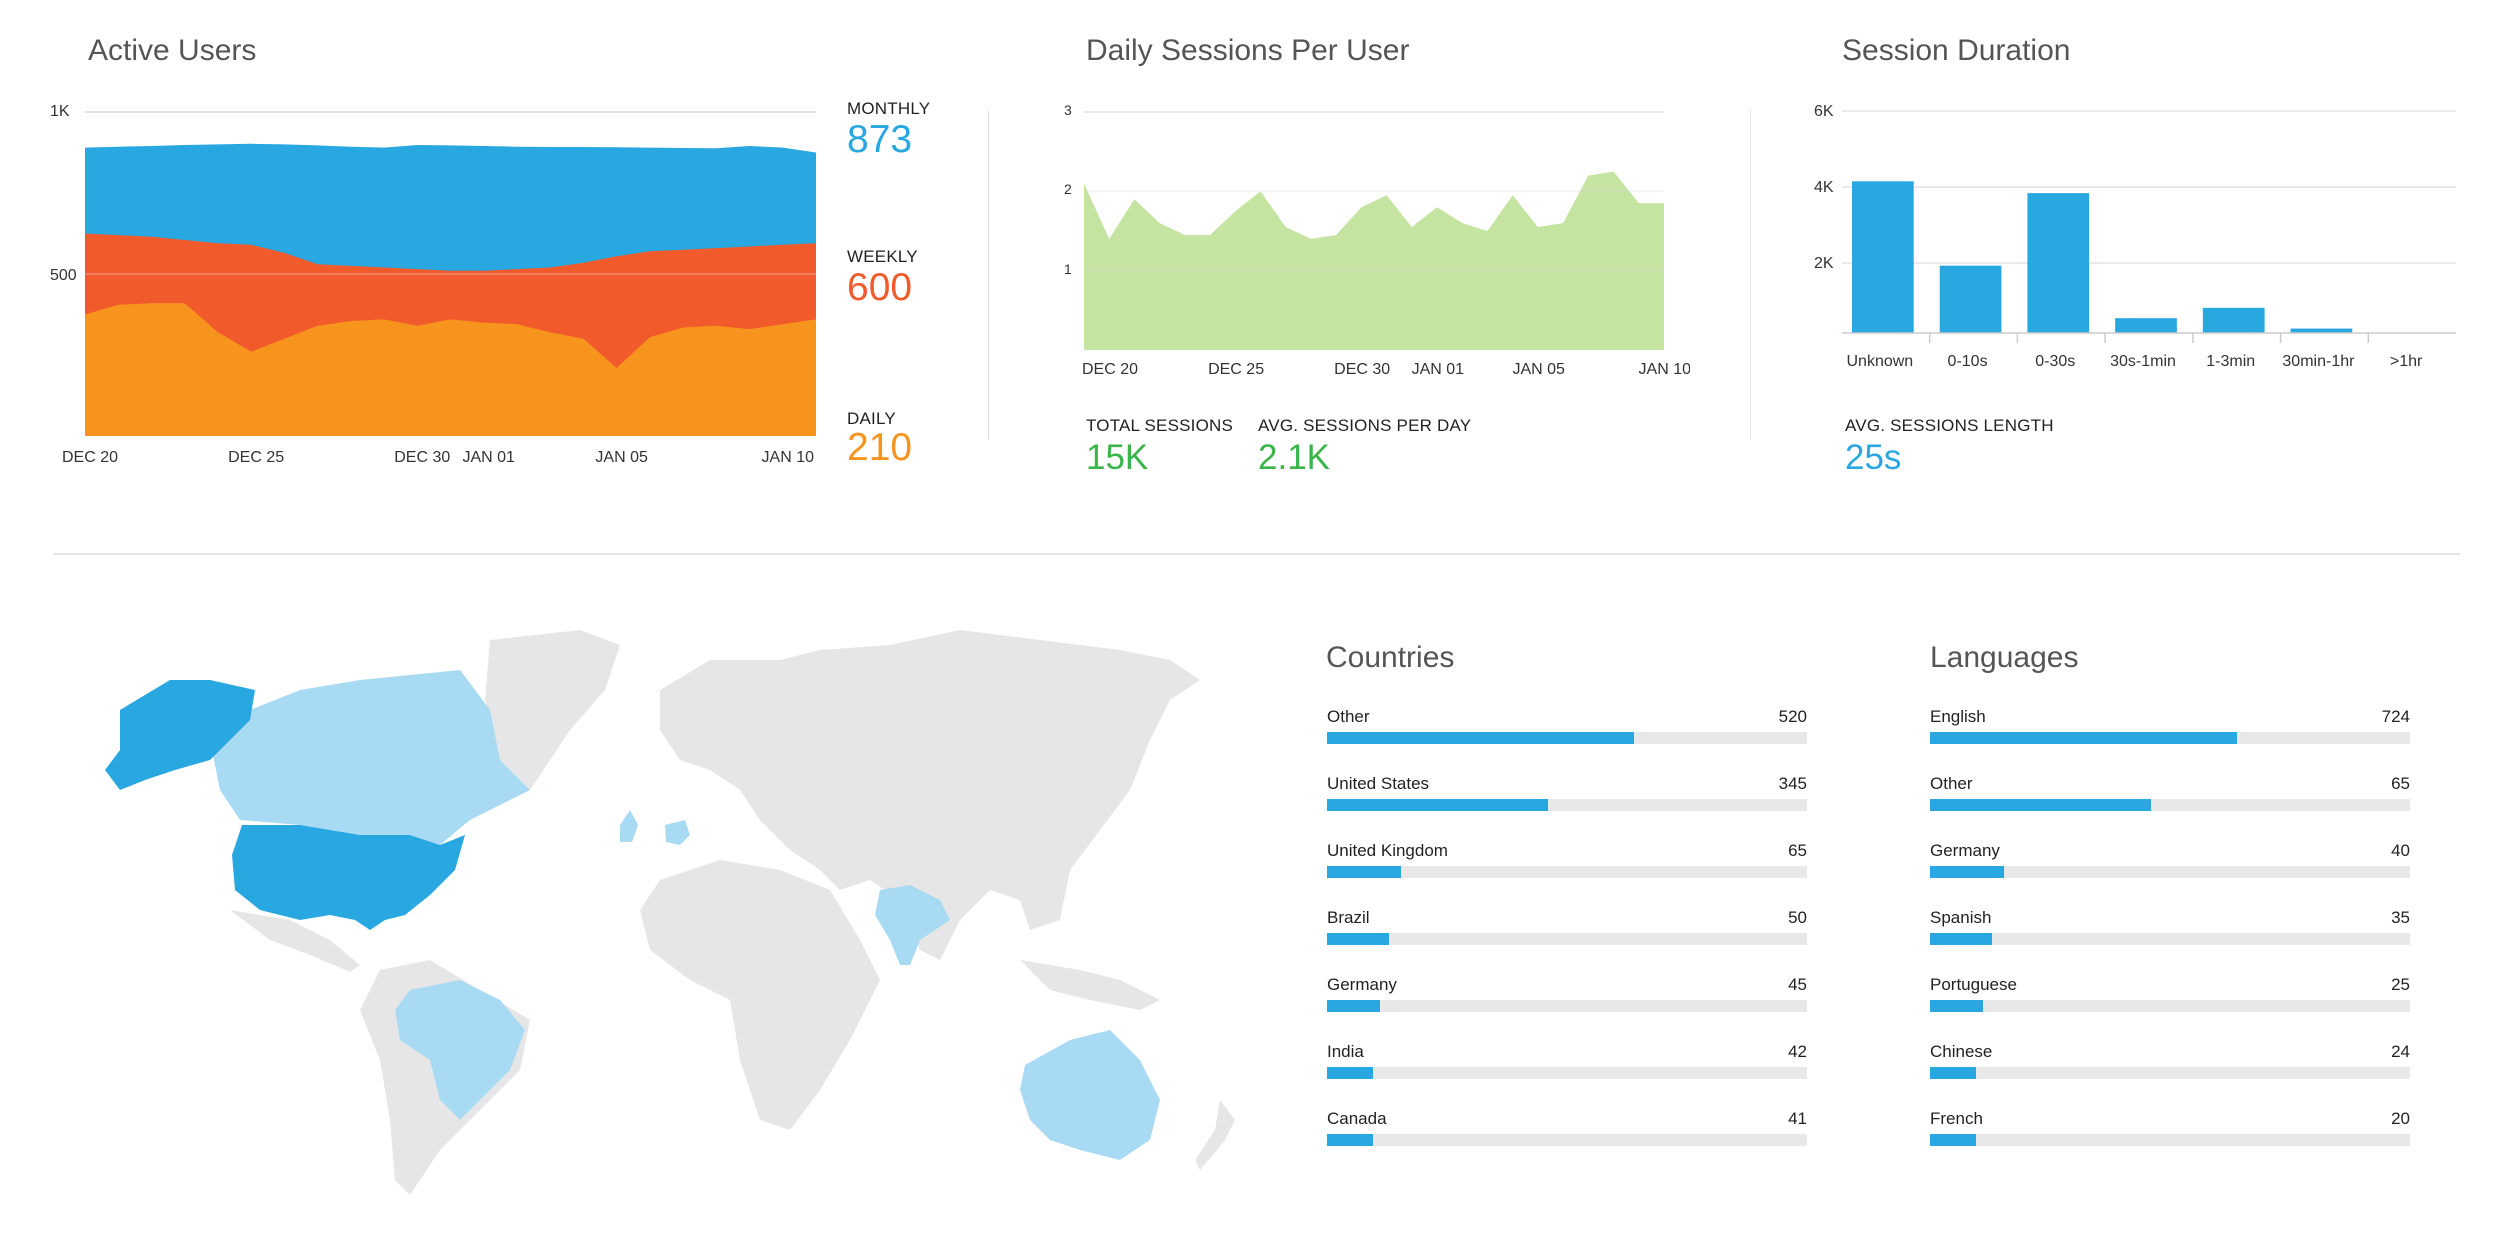 Image resolution: width=2500 pixels, height=1249 pixels. What do you see at coordinates (552, 710) in the screenshot?
I see `greenland-shape` at bounding box center [552, 710].